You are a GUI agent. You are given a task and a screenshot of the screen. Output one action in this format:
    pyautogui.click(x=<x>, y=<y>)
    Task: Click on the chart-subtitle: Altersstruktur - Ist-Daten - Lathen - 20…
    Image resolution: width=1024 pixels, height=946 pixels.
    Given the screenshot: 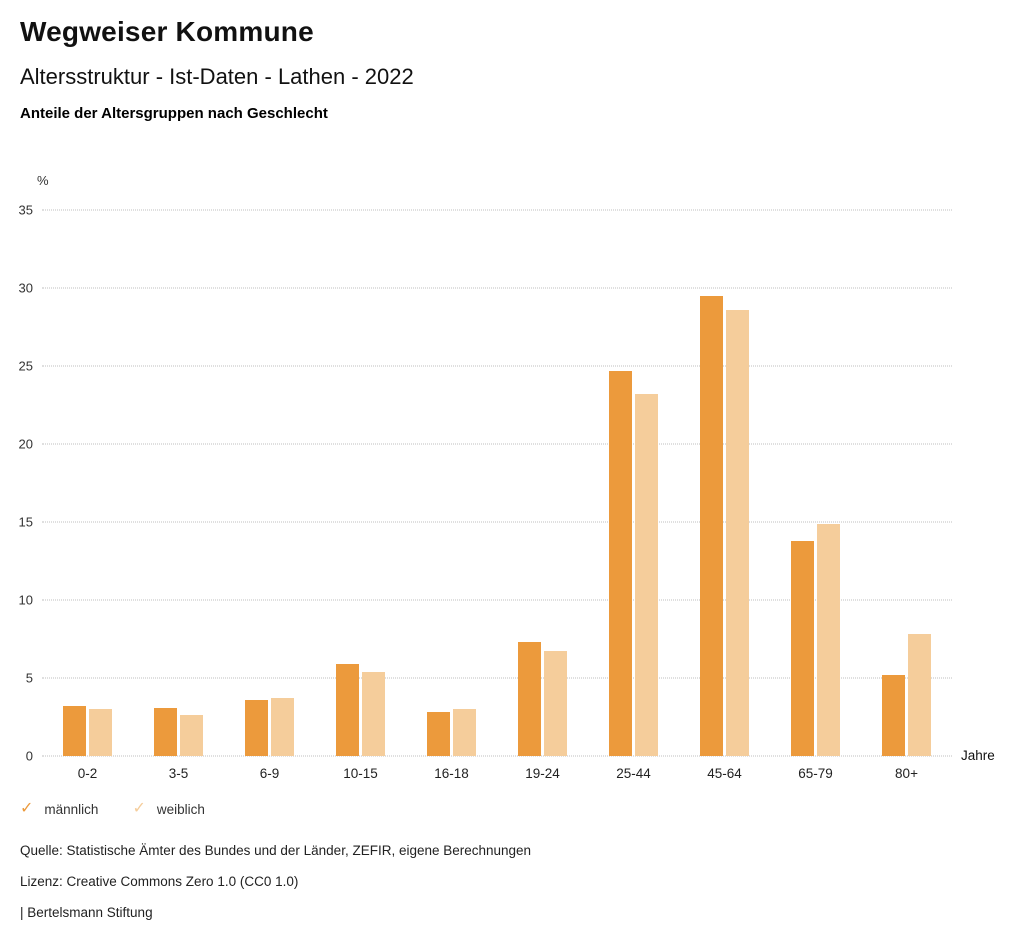 What is the action you would take?
    pyautogui.click(x=217, y=76)
    